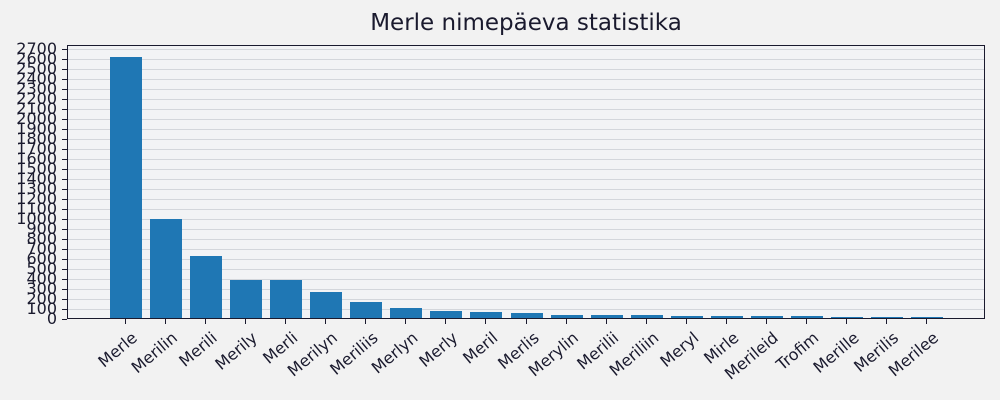 The width and height of the screenshot is (1000, 400). What do you see at coordinates (36, 88) in the screenshot?
I see `y-tick-label: 2300` at bounding box center [36, 88].